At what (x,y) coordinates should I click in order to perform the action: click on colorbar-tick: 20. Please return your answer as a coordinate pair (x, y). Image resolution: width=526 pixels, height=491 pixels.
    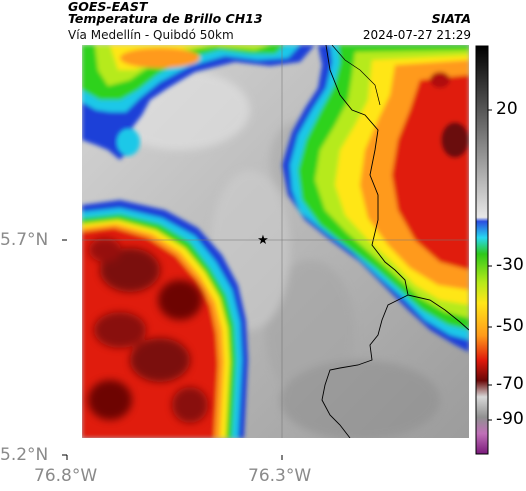
    Looking at the image, I should click on (507, 109).